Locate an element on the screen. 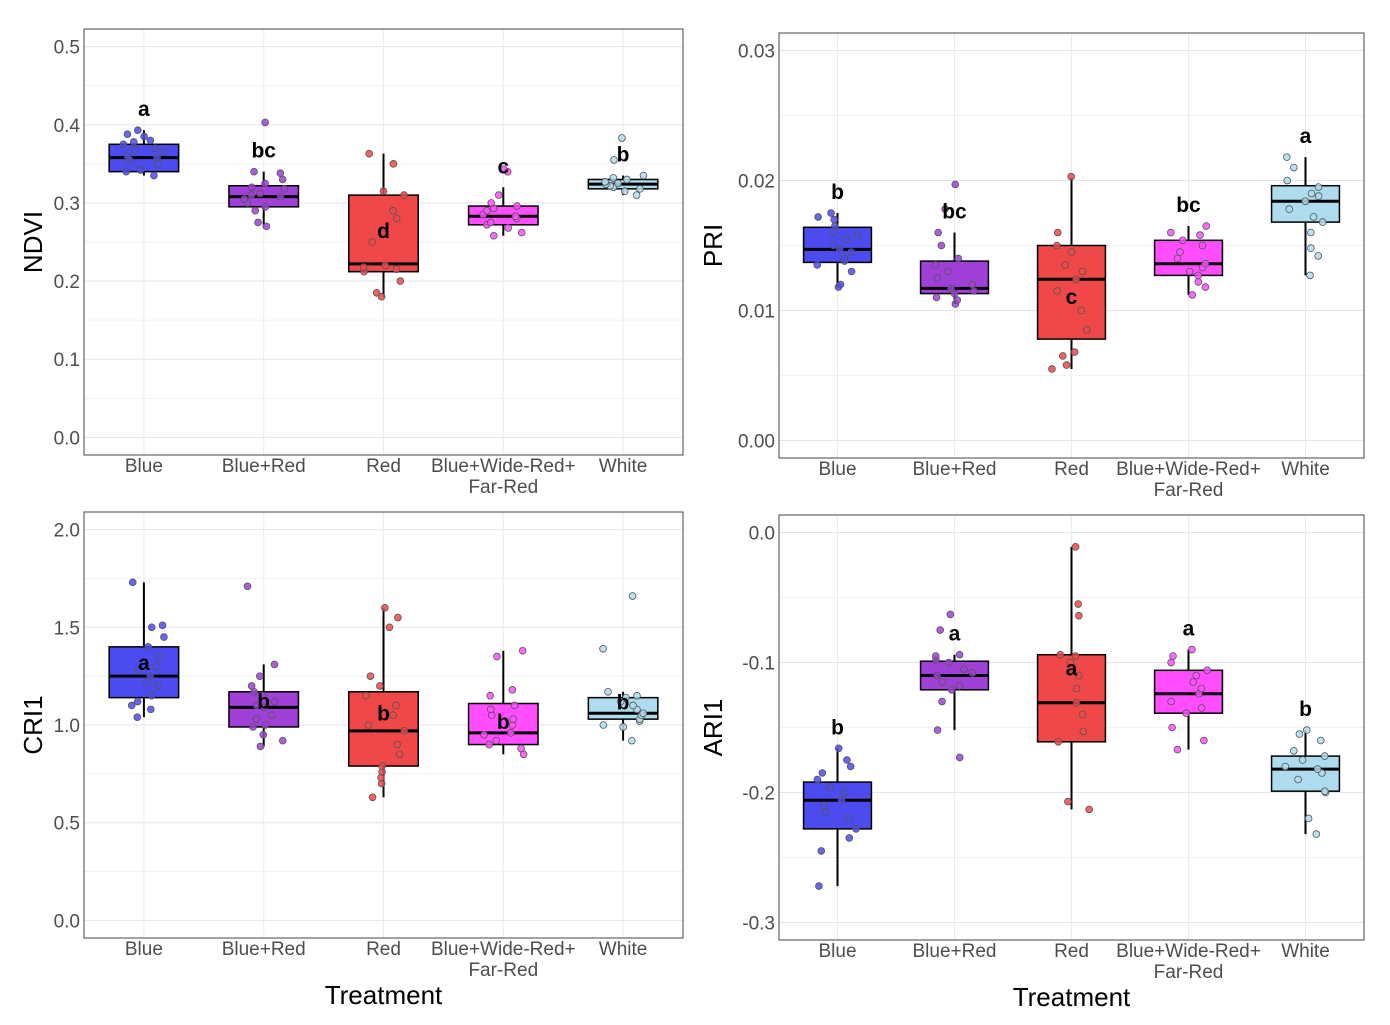  y-tick-label: 0.00 is located at coordinates (756, 441).